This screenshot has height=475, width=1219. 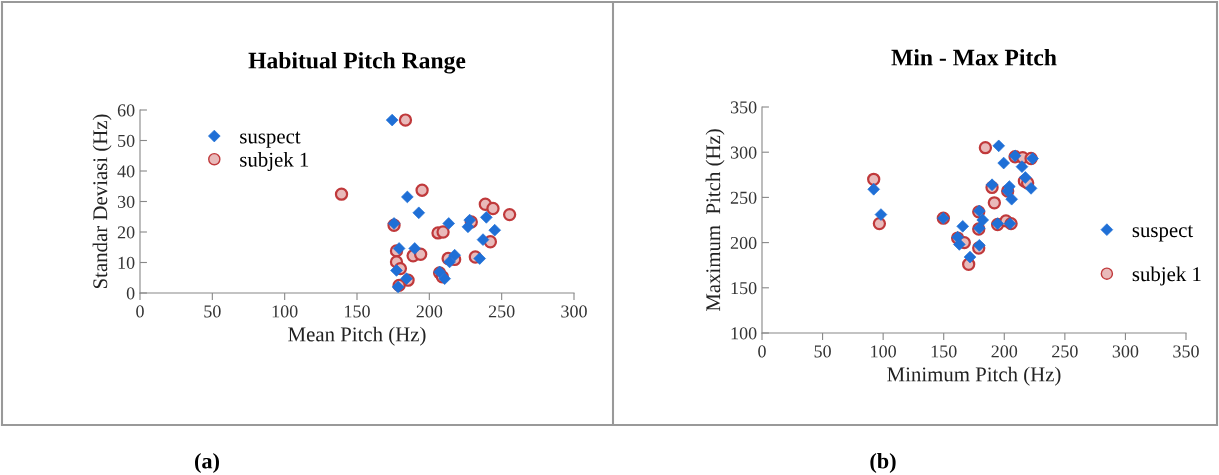 What do you see at coordinates (883, 463) in the screenshot?
I see `text: (b)` at bounding box center [883, 463].